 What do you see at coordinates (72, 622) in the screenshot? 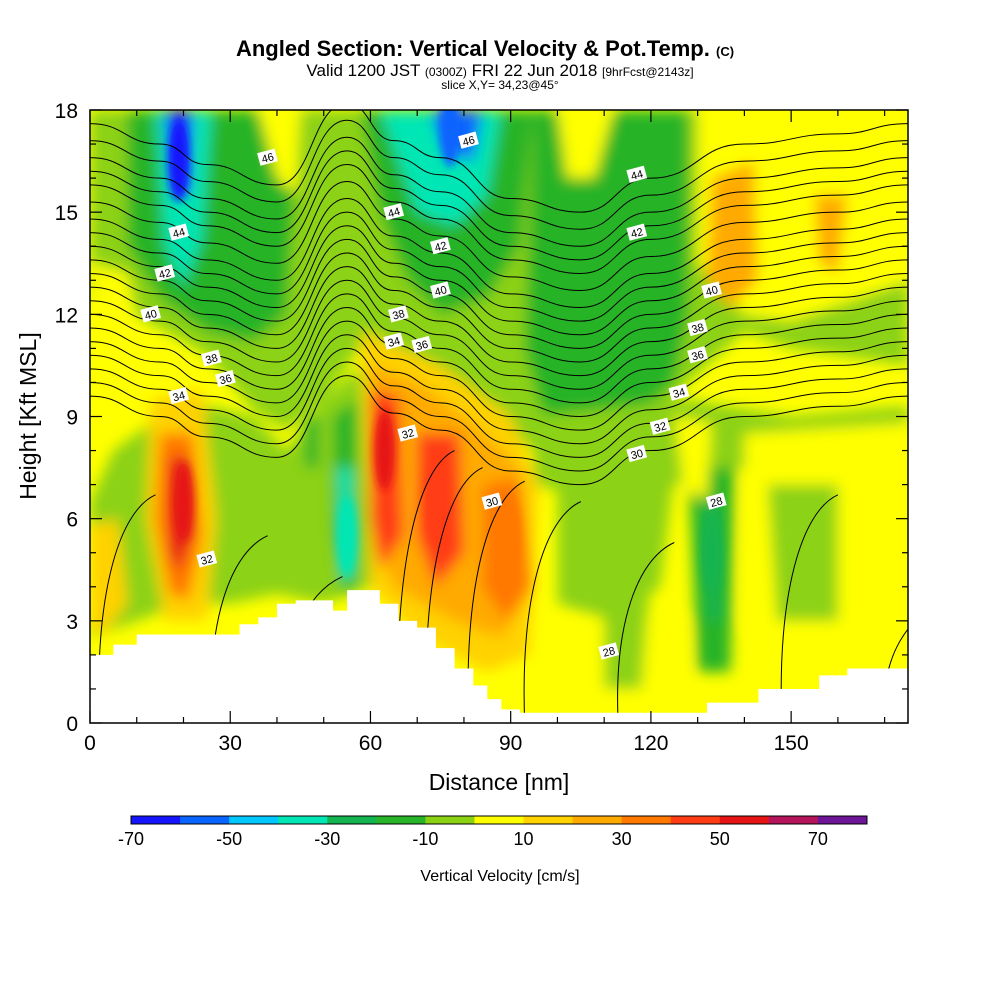
I see `y-tick-label: 3` at bounding box center [72, 622].